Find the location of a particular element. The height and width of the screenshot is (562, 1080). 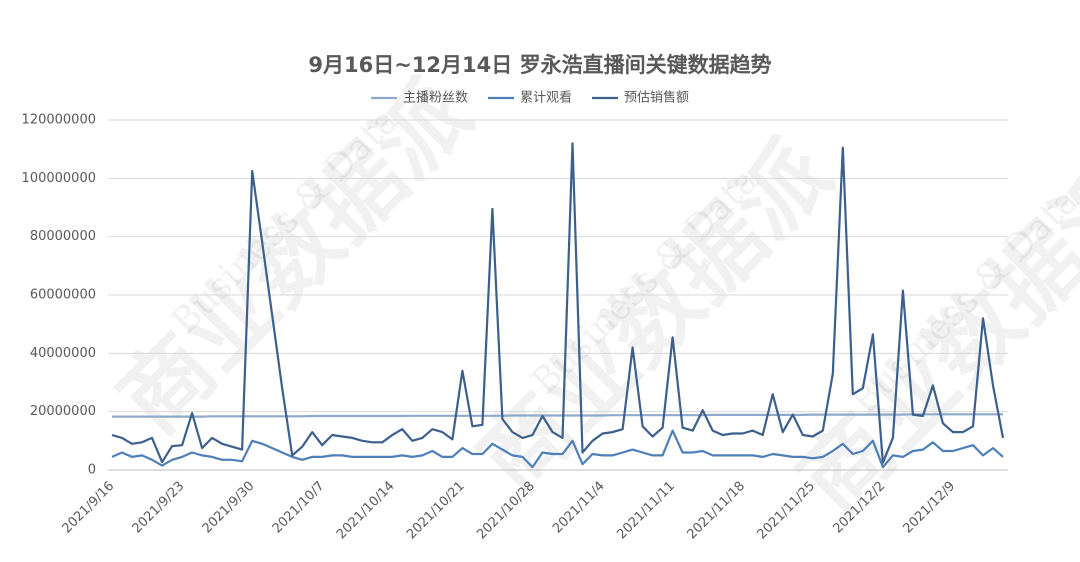

y-tick-label: 40000000 is located at coordinates (63, 353).